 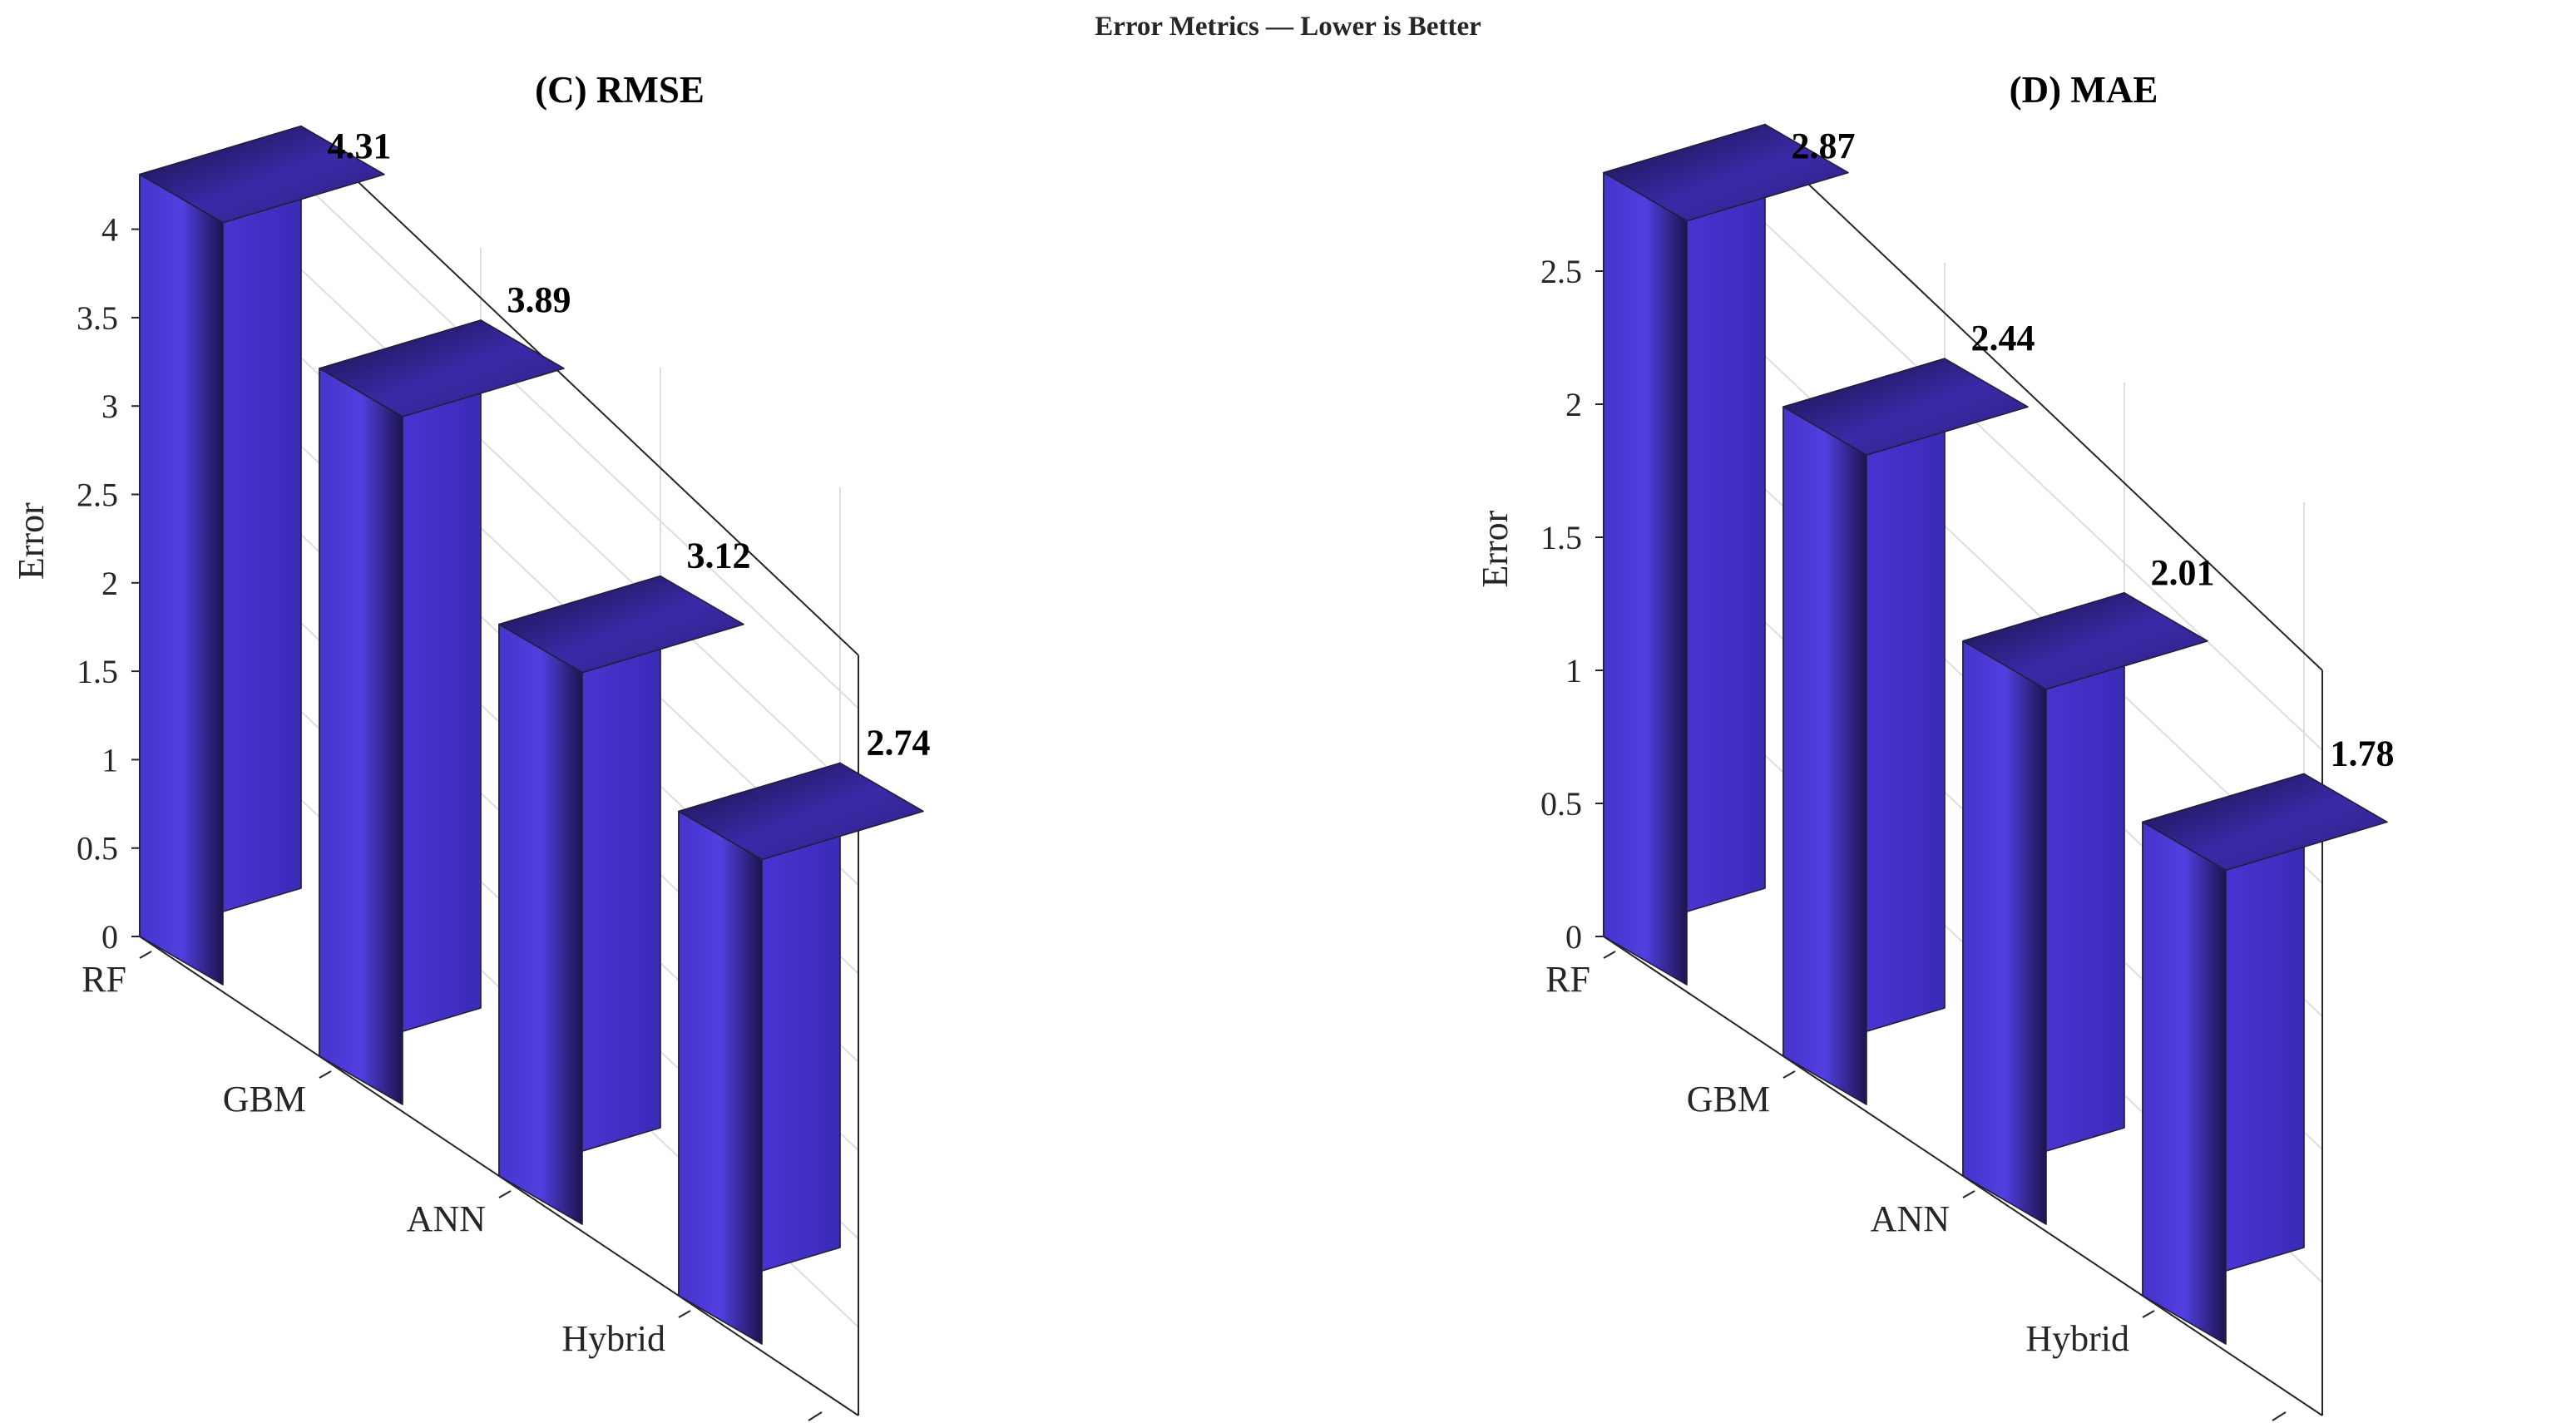 I want to click on data-label-hybrid: 2.74, so click(x=899, y=742).